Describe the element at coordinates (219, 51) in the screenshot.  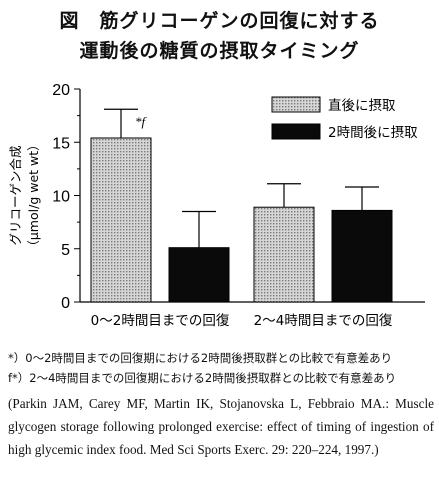
I see `figure-title-line2: 運動後の糖質の摂取タイミング` at that location.